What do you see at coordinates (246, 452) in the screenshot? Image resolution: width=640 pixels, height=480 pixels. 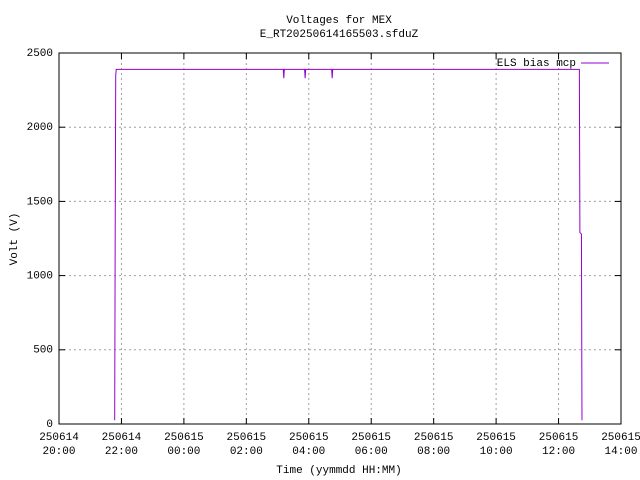 I see `x-tick-label-line: 02:00` at bounding box center [246, 452].